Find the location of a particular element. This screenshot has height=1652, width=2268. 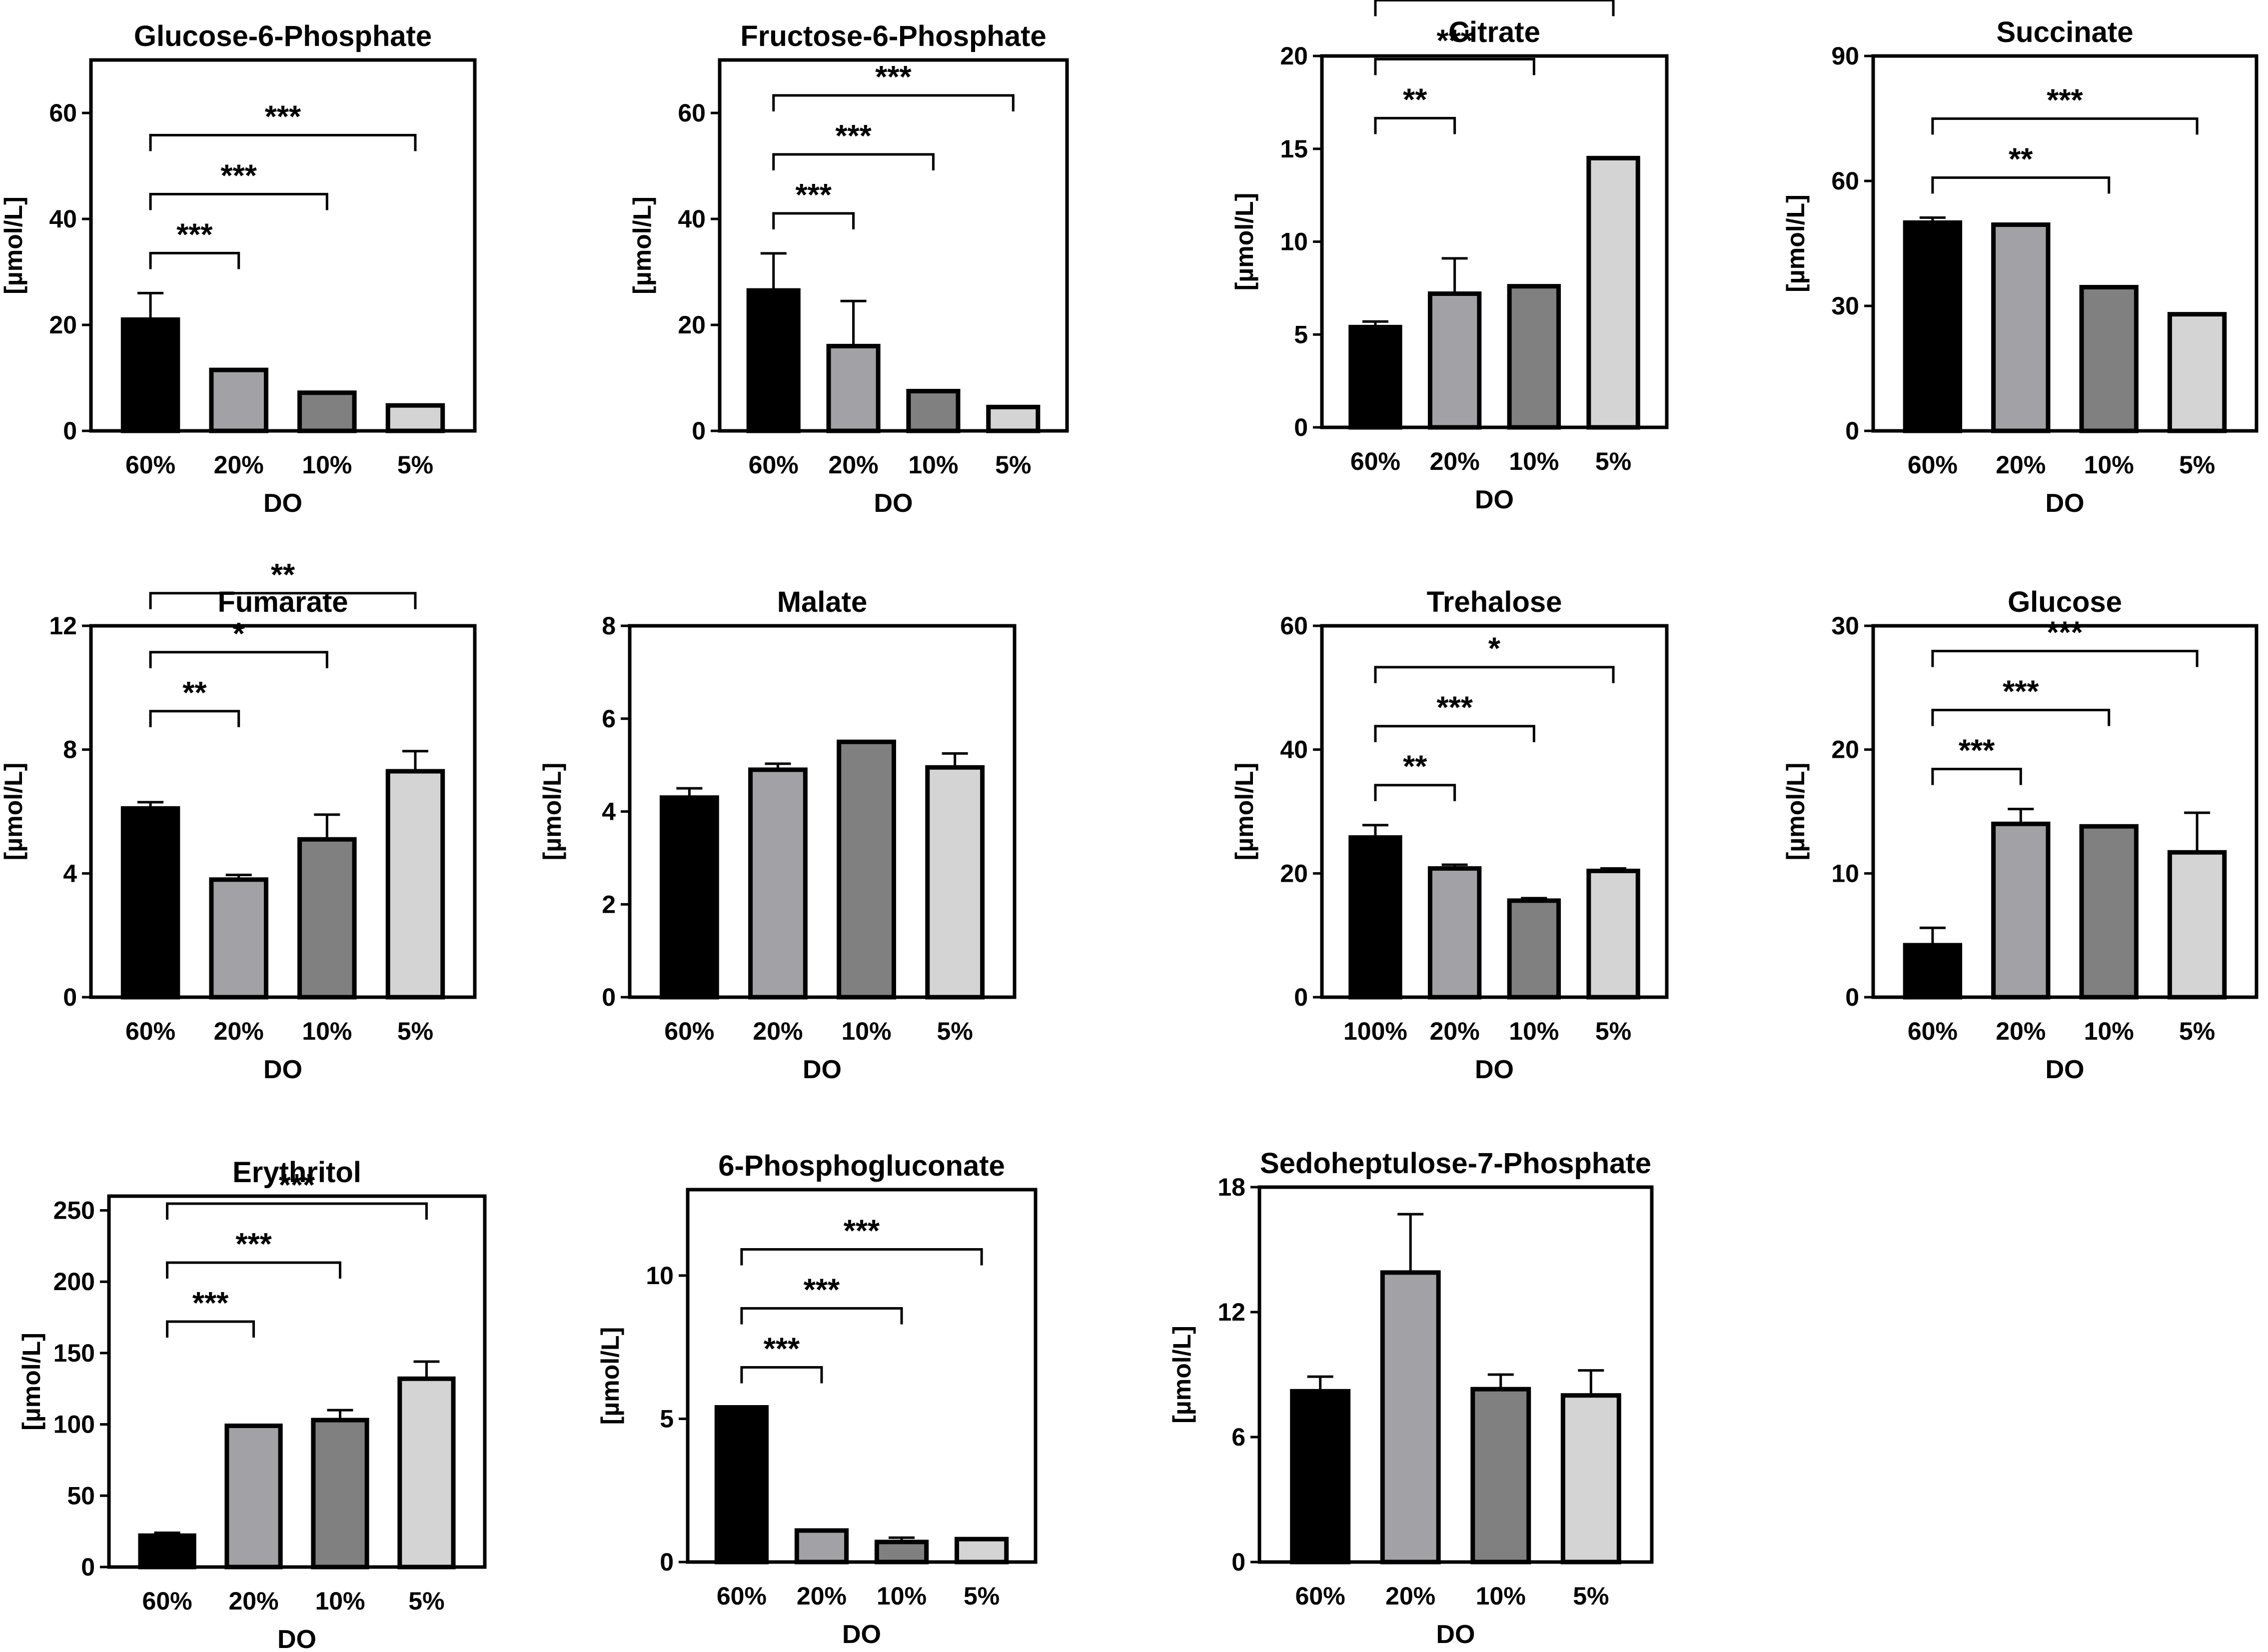

chart-title: 6-Phosphogluconate is located at coordinates (862, 1166).